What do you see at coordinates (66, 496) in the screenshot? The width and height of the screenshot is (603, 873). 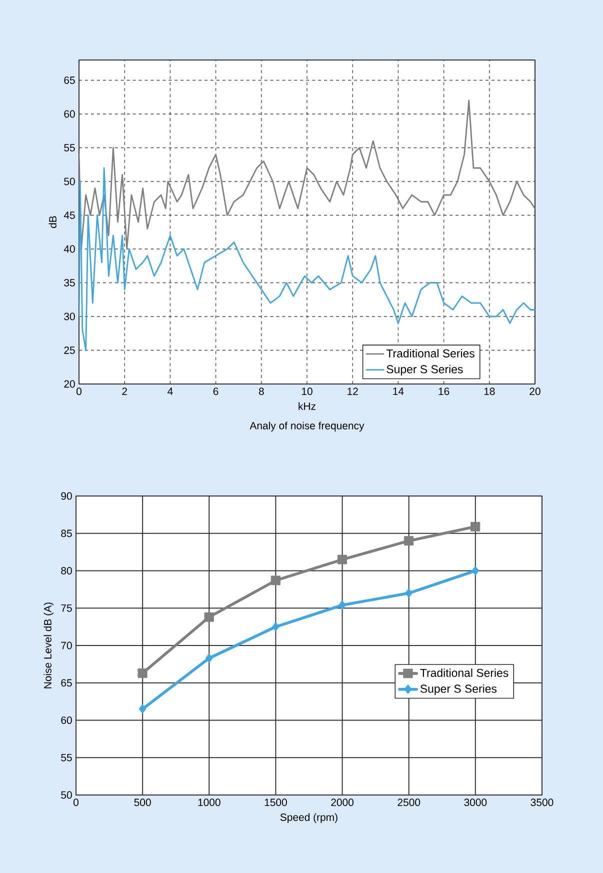 I see `y-tick-label: 90` at bounding box center [66, 496].